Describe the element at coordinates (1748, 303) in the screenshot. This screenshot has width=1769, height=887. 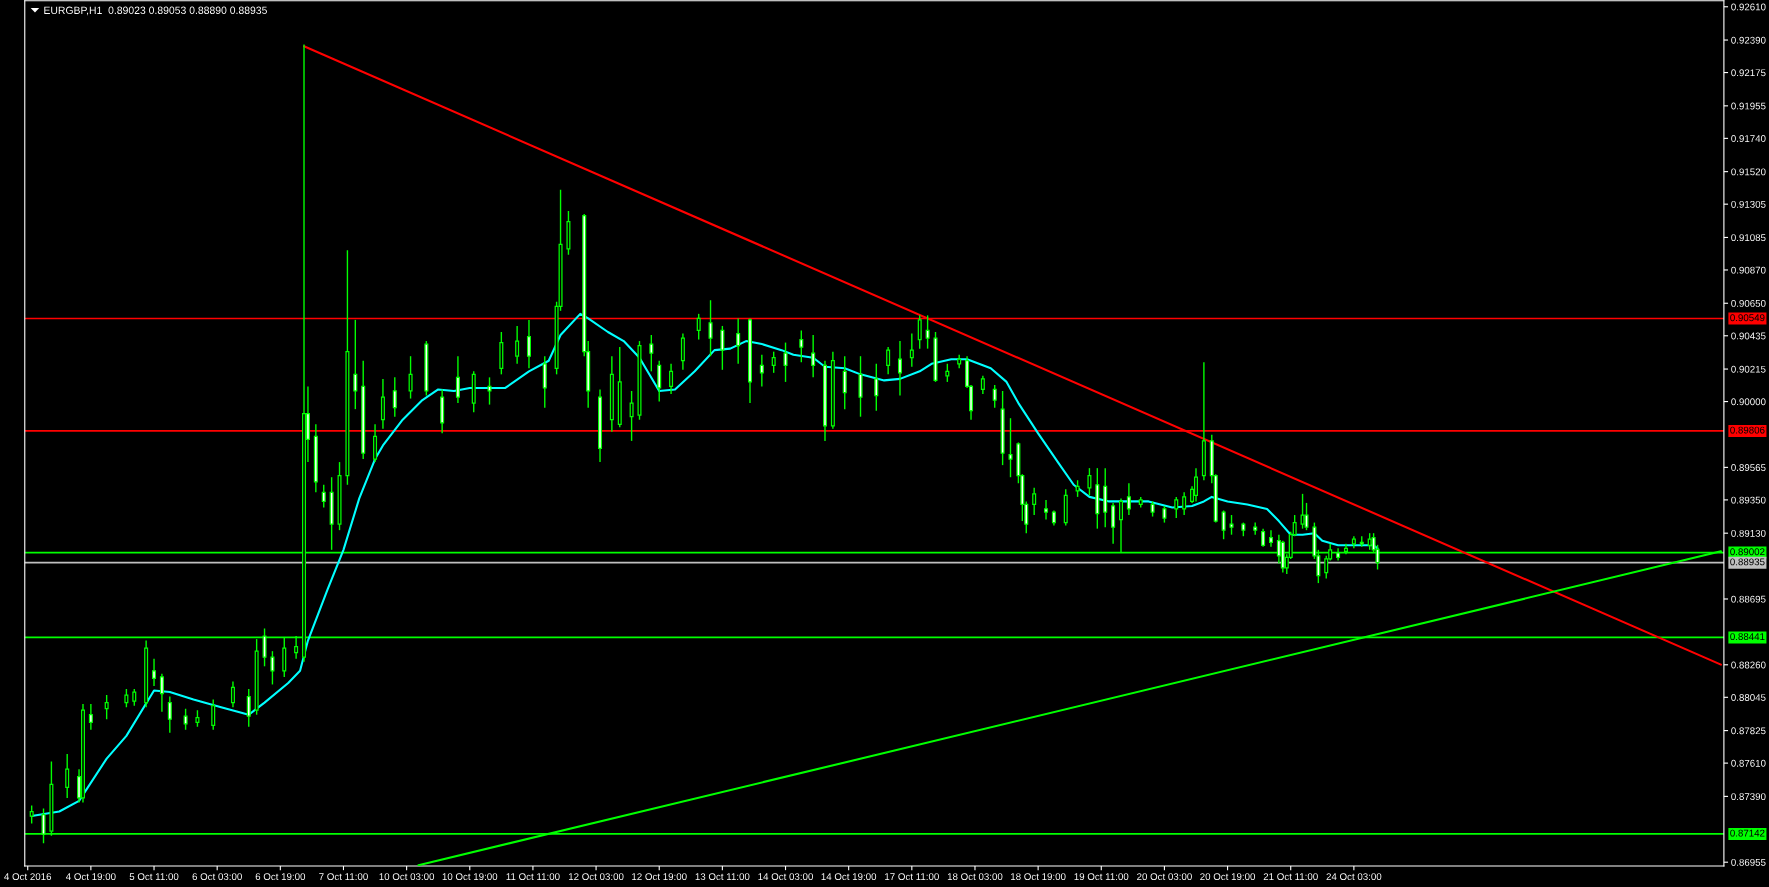
I see `y-tick-label: 0.90650` at that location.